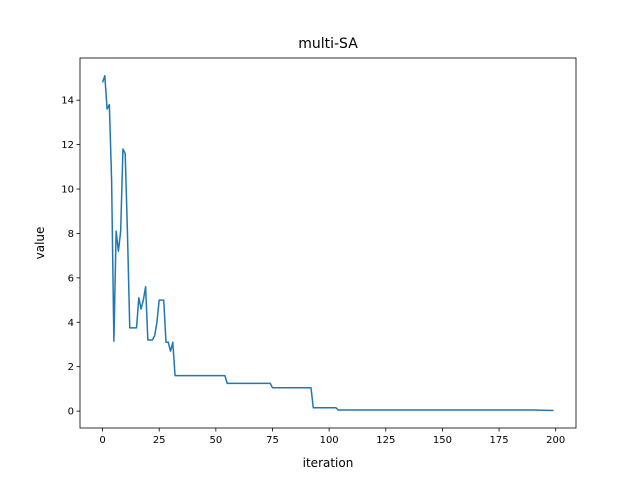 The height and width of the screenshot is (480, 640). I want to click on y-axis-label: value, so click(40, 243).